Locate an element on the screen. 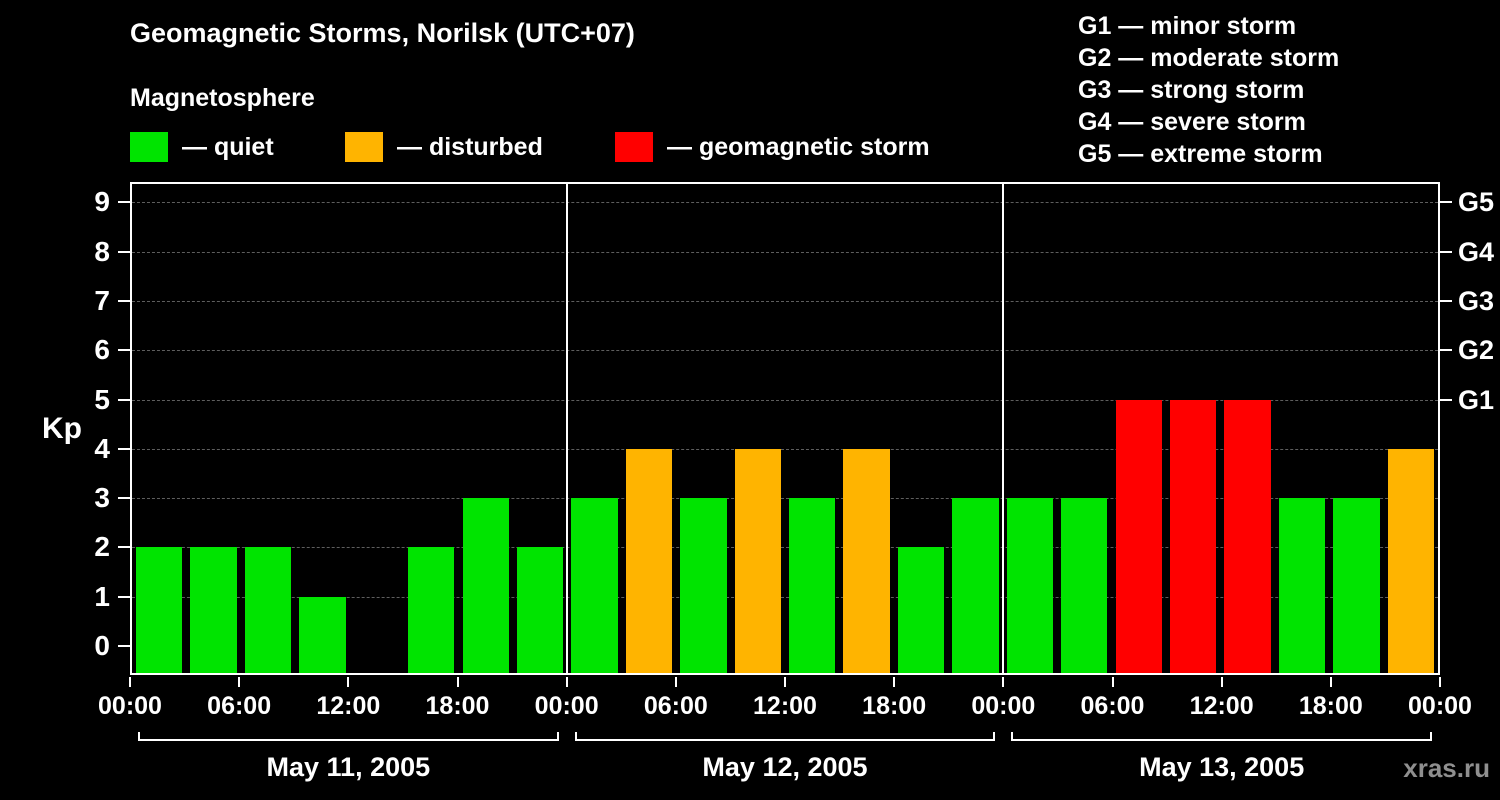  date-label: May 12, 2005 is located at coordinates (785, 767).